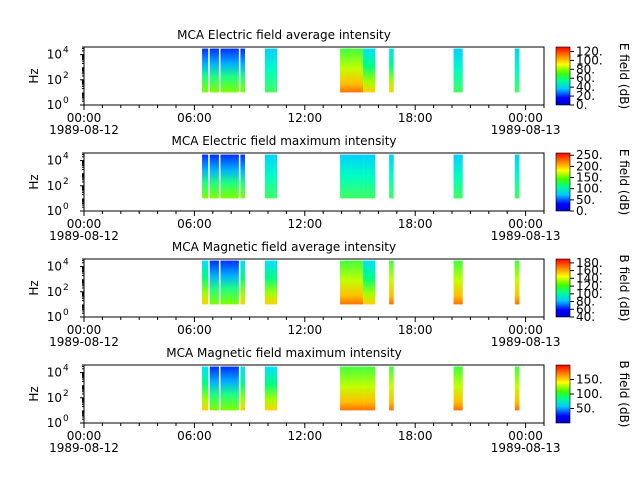 This screenshot has width=640, height=480. Describe the element at coordinates (624, 288) in the screenshot. I see `colorbar-label: B field (dB)` at that location.